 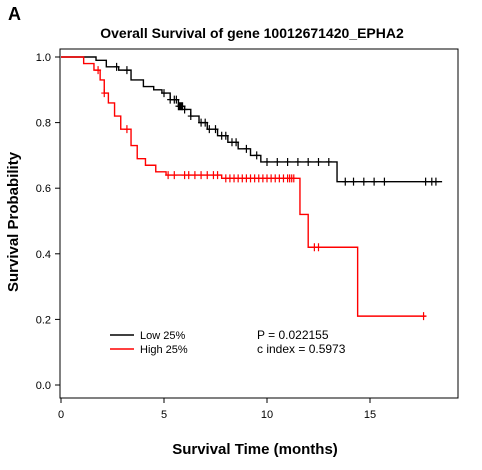 I want to click on y-axis-label: Survival Probability, so click(x=13, y=221).